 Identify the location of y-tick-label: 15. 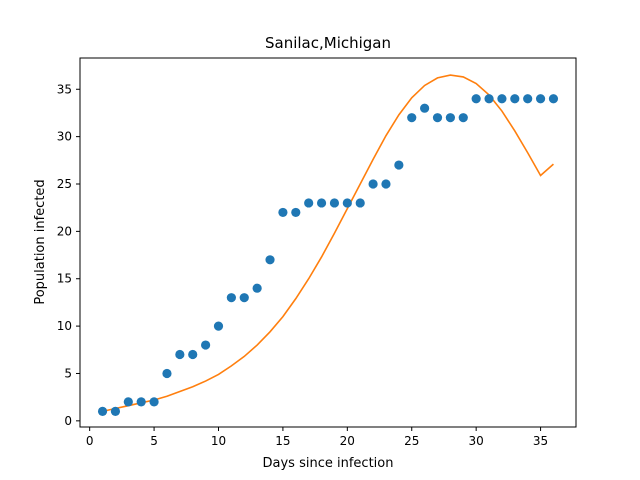
(64, 279).